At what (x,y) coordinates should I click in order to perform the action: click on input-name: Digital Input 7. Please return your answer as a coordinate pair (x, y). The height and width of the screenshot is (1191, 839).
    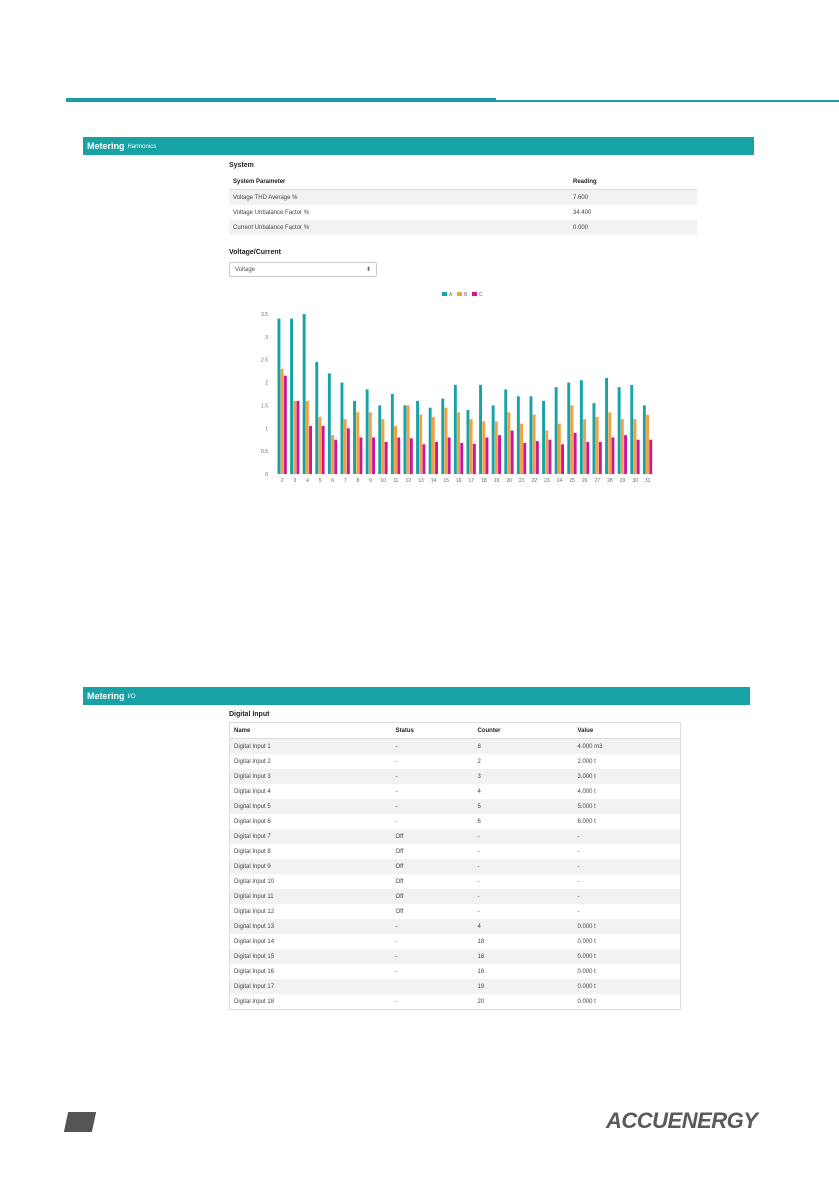
    Looking at the image, I should click on (310, 836).